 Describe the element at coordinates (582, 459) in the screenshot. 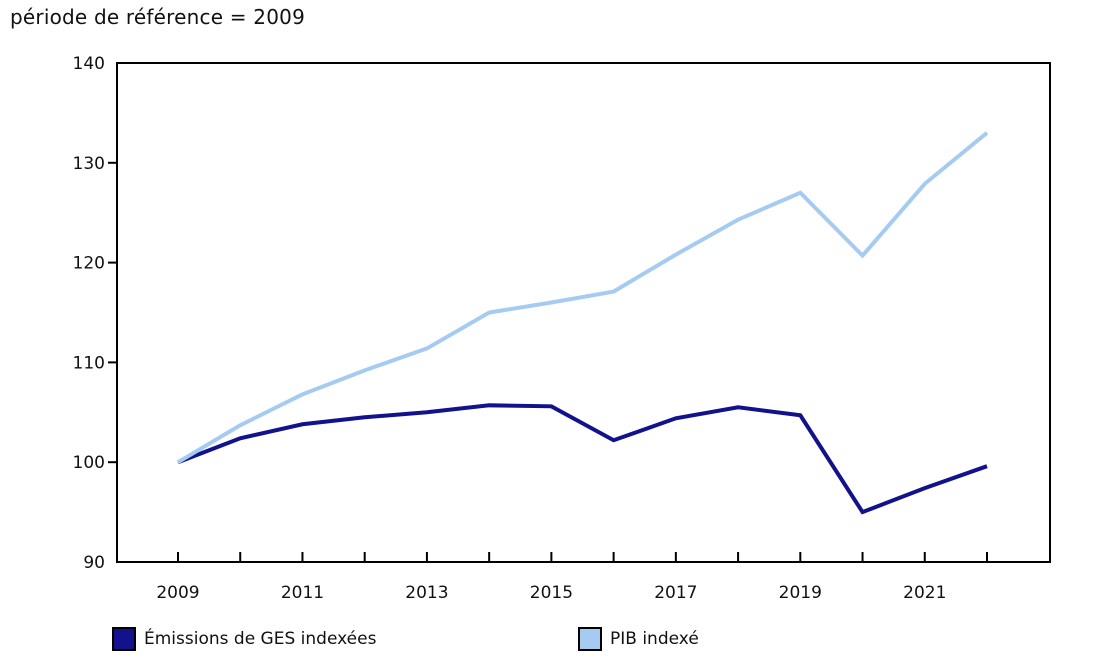

I see `ges-series-line` at that location.